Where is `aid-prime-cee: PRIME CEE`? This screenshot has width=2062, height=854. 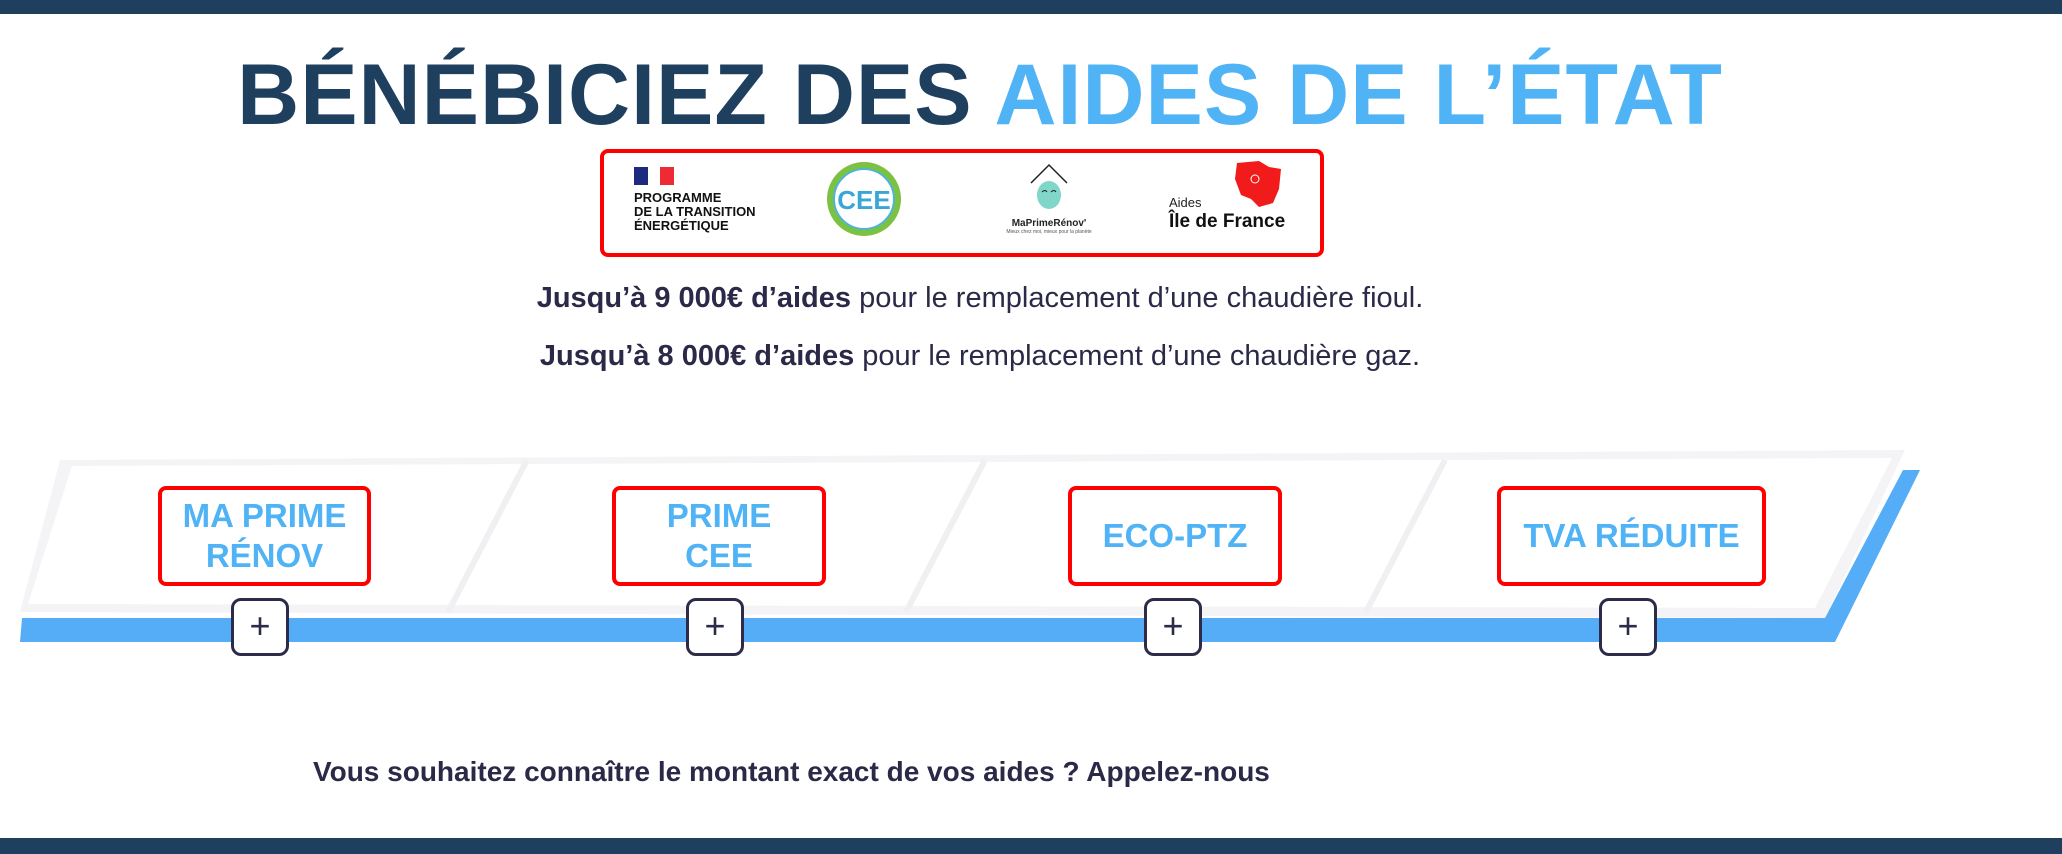
aid-prime-cee: PRIME CEE is located at coordinates (719, 536).